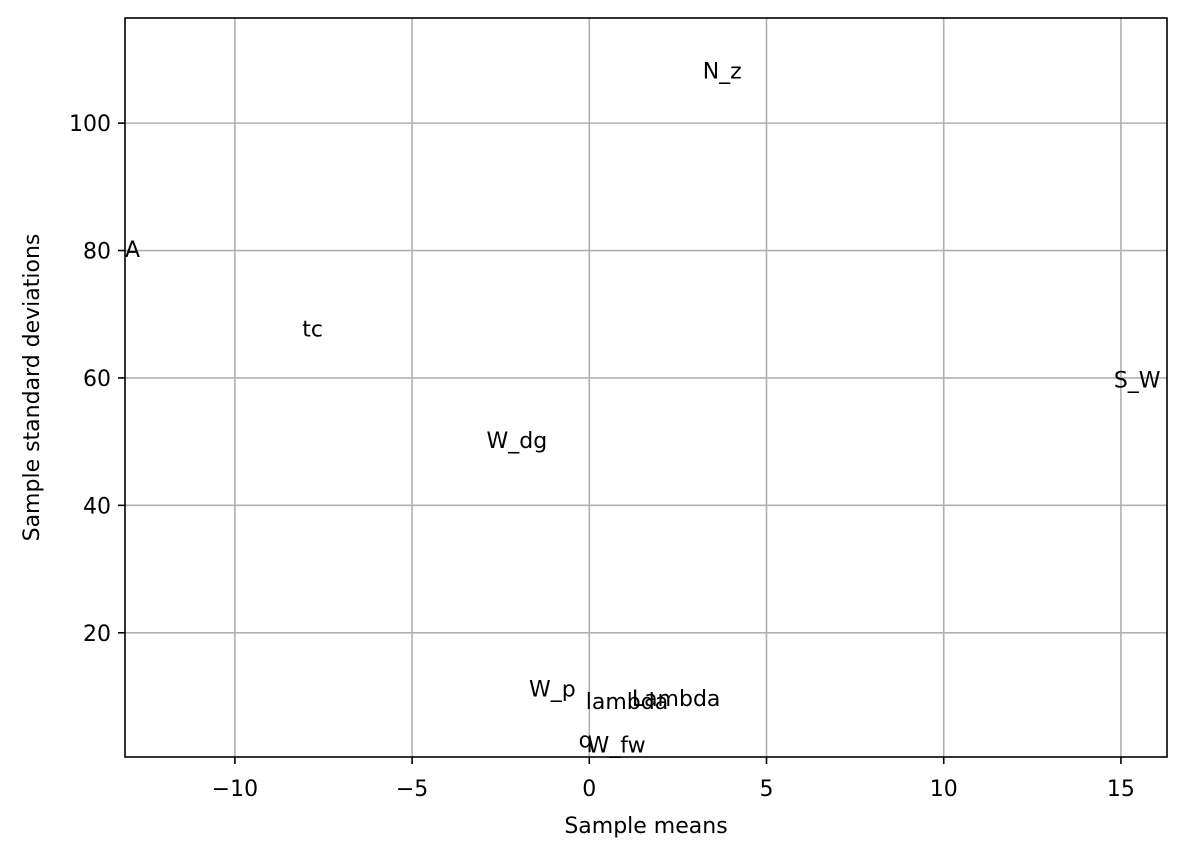 The height and width of the screenshot is (858, 1190). Describe the element at coordinates (552, 689) in the screenshot. I see `point-label: W_p` at that location.